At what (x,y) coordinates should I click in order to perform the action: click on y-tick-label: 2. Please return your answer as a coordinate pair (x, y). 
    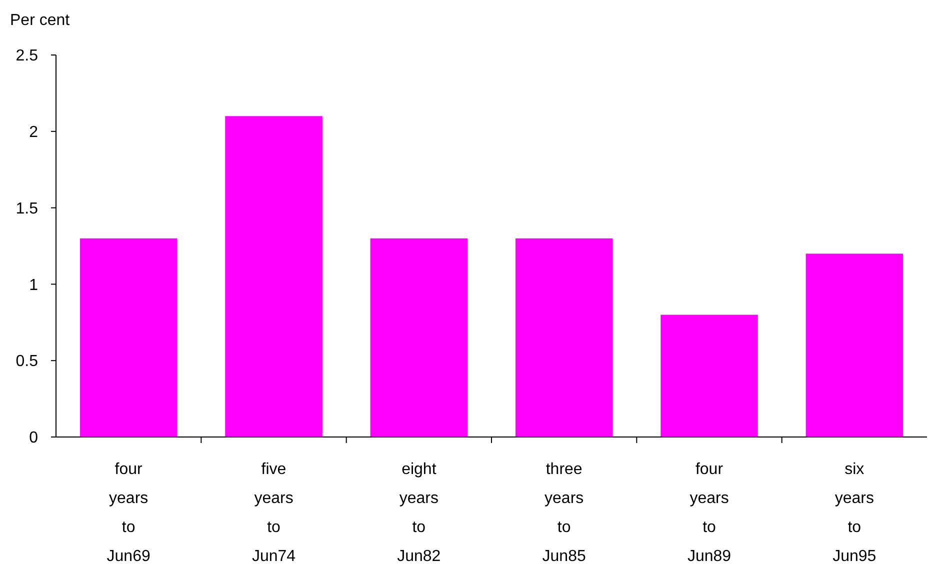
    Looking at the image, I should click on (33, 132).